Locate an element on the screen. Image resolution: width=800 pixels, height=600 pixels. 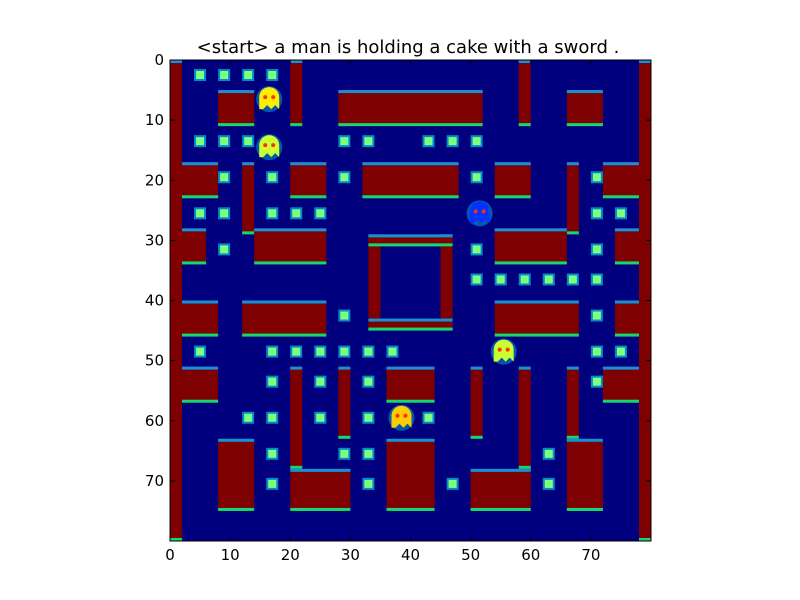
y-tick-label: 50 is located at coordinates (154, 361).